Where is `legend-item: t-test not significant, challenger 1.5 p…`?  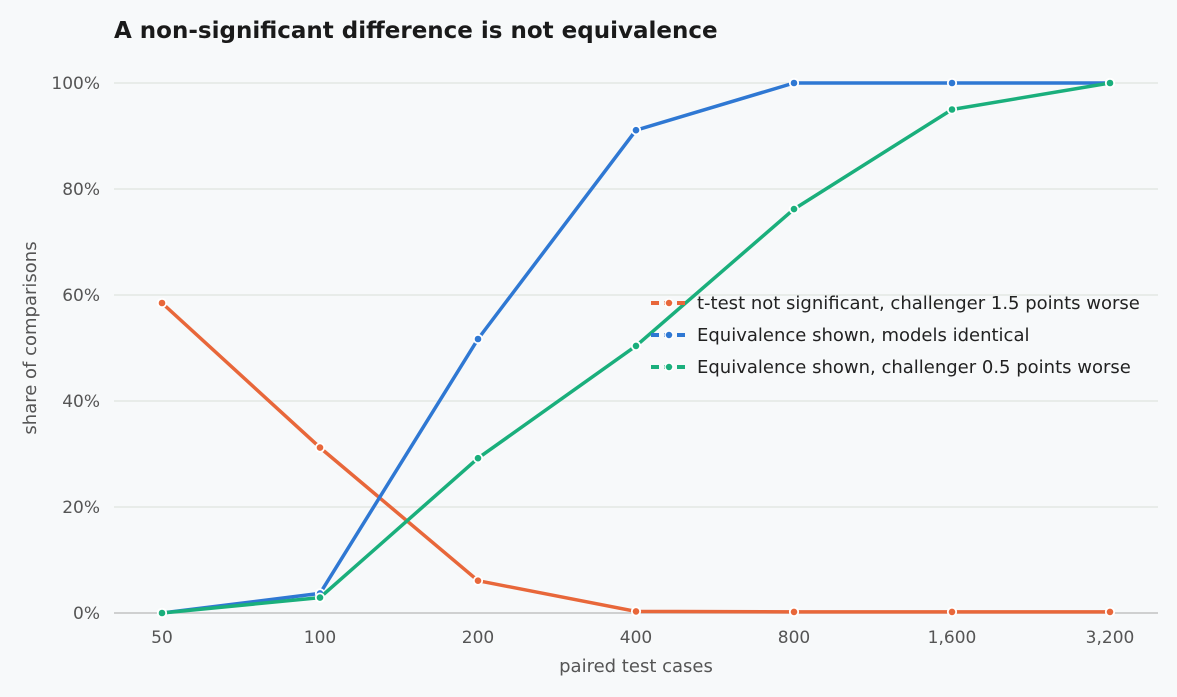 legend-item: t-test not significant, challenger 1.5 p… is located at coordinates (895, 303).